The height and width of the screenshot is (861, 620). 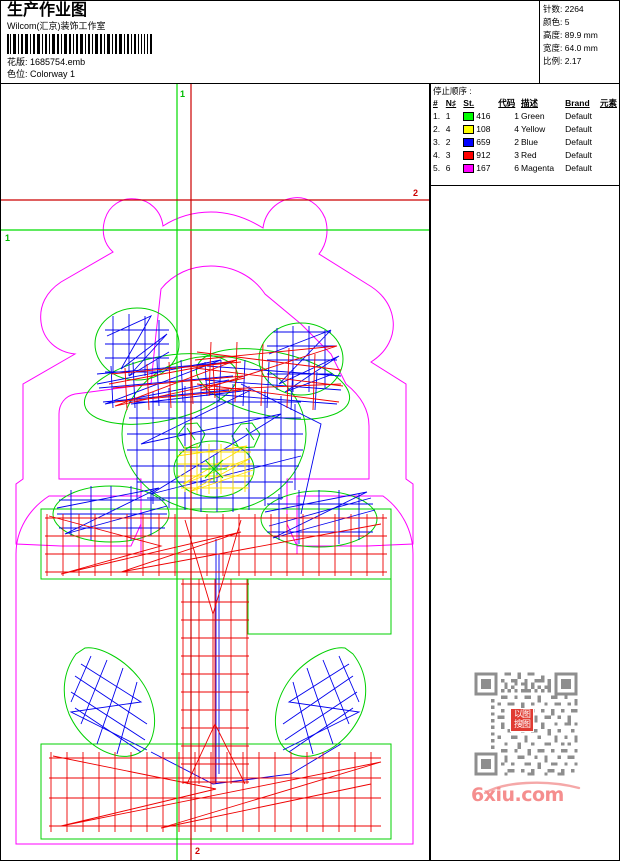 I want to click on stitch-count: 912, so click(x=483, y=155).